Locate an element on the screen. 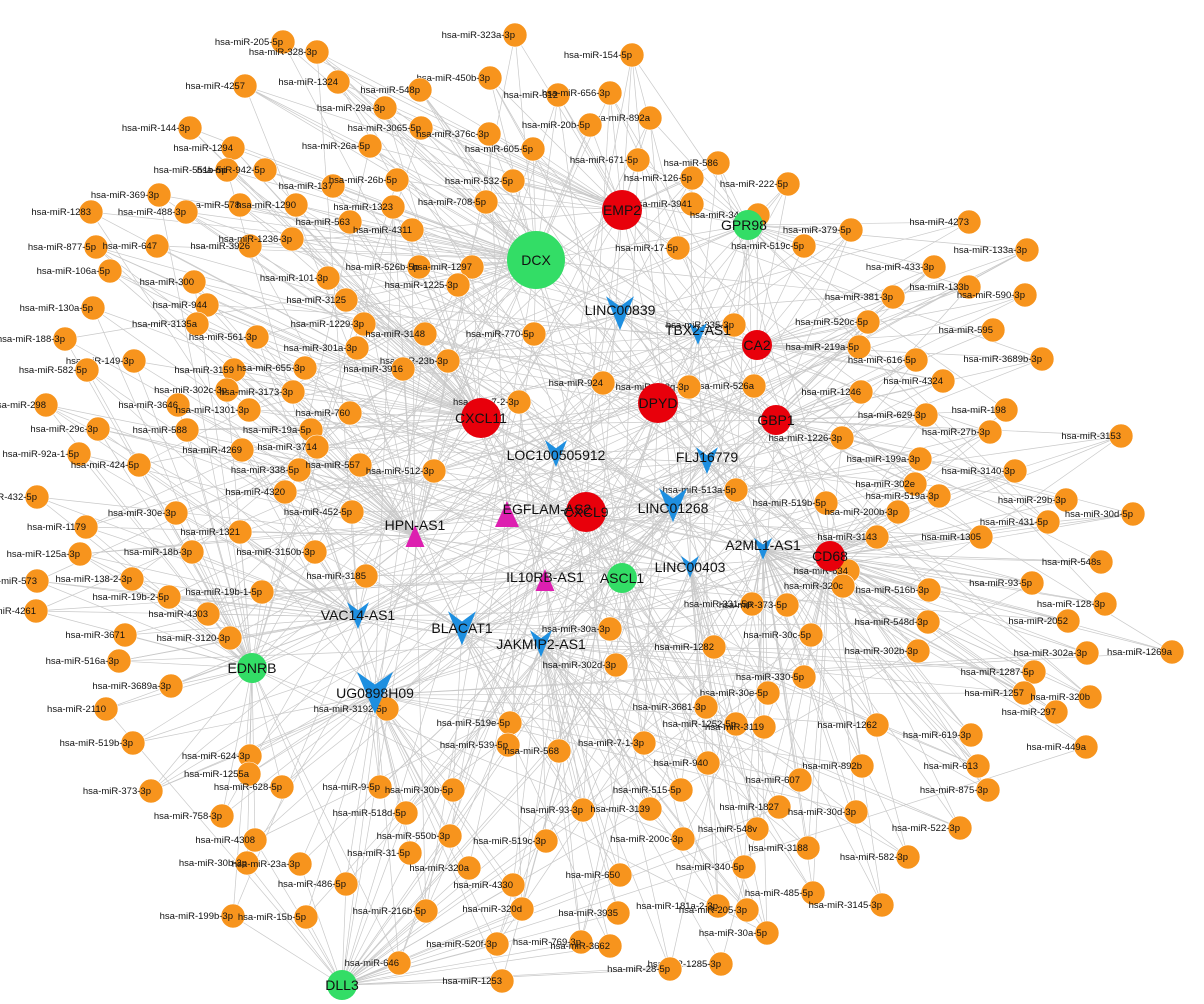  hub-node-dcx: DCX is located at coordinates (536, 260).